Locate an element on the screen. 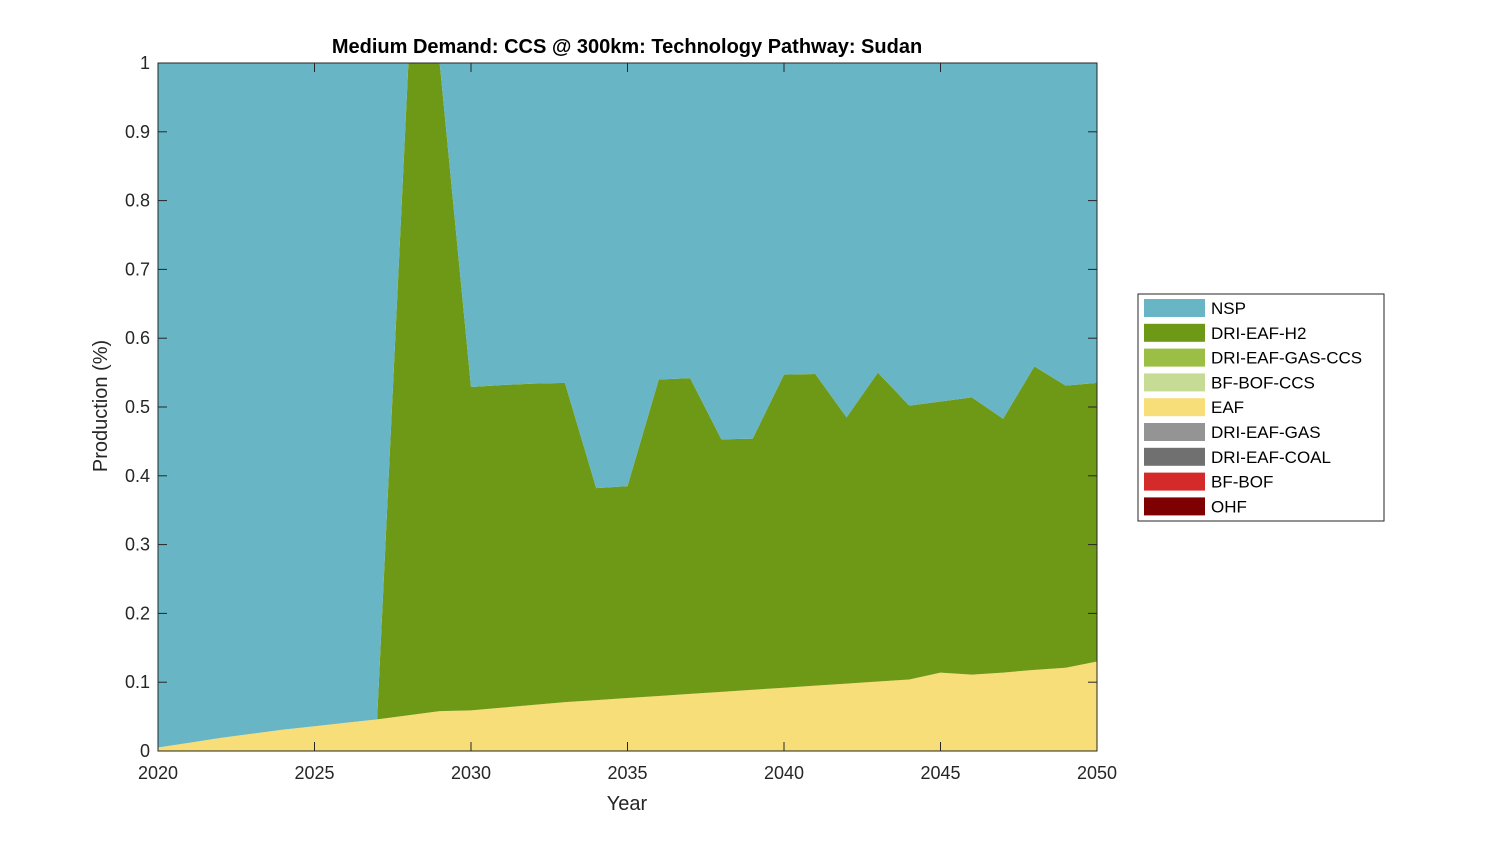 The height and width of the screenshot is (844, 1500). legend-swatch-dri-eaf-h2 is located at coordinates (1174, 332).